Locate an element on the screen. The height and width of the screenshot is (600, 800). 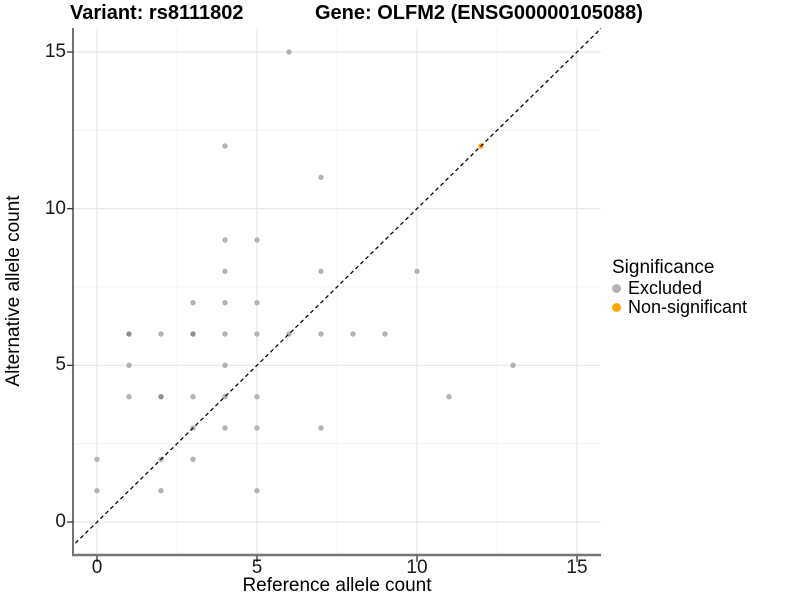
legend-item-label: Excluded is located at coordinates (665, 288).